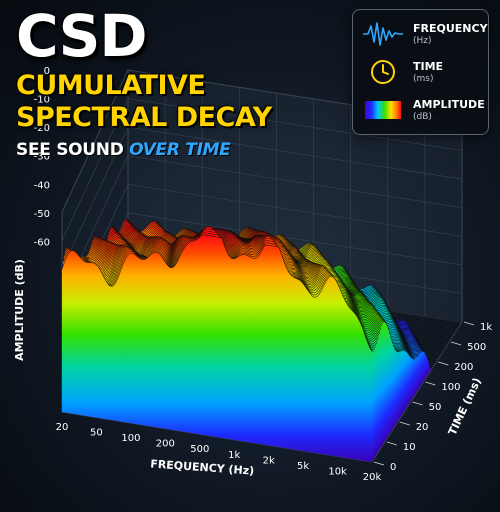  Describe the element at coordinates (383, 110) in the screenshot. I see `rainbow-gradient-icon` at that location.